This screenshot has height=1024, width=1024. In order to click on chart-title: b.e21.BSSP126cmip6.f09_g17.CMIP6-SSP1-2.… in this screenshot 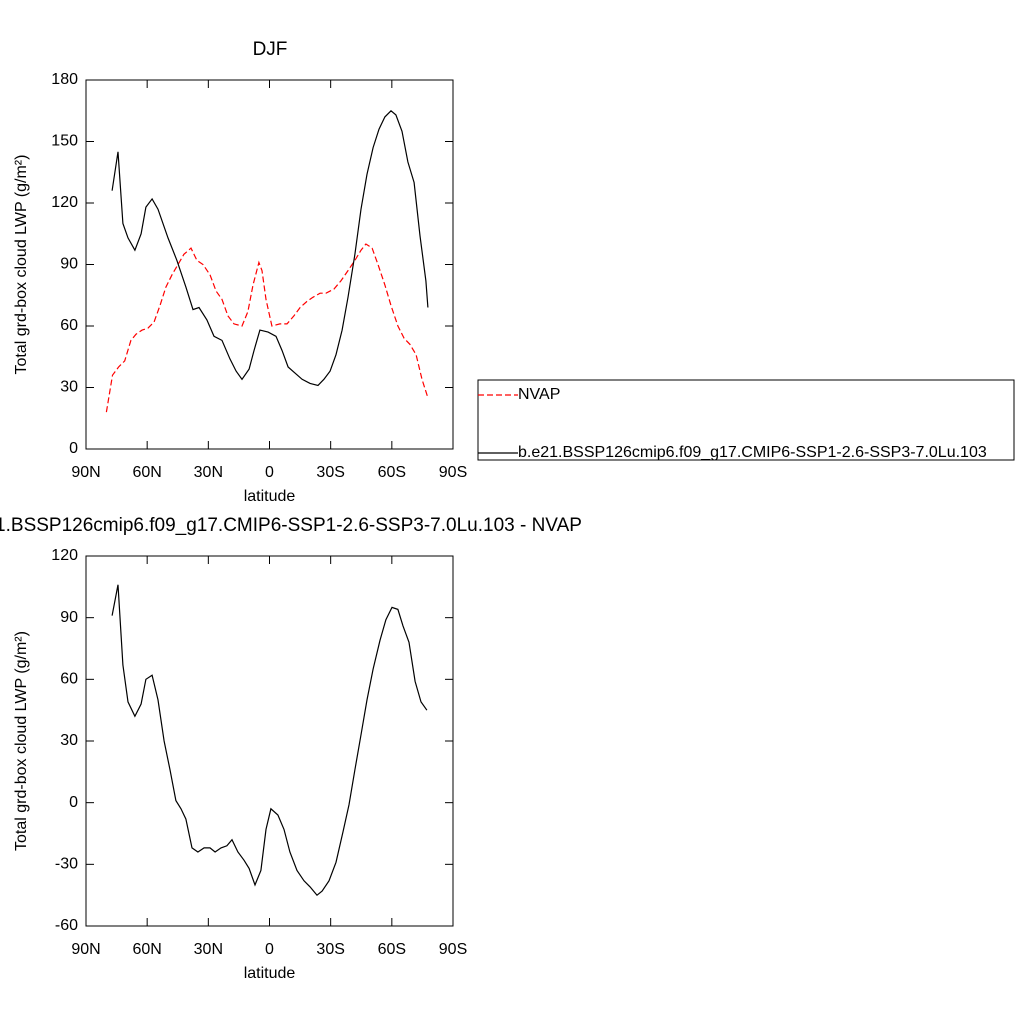, I will do `click(291, 525)`.